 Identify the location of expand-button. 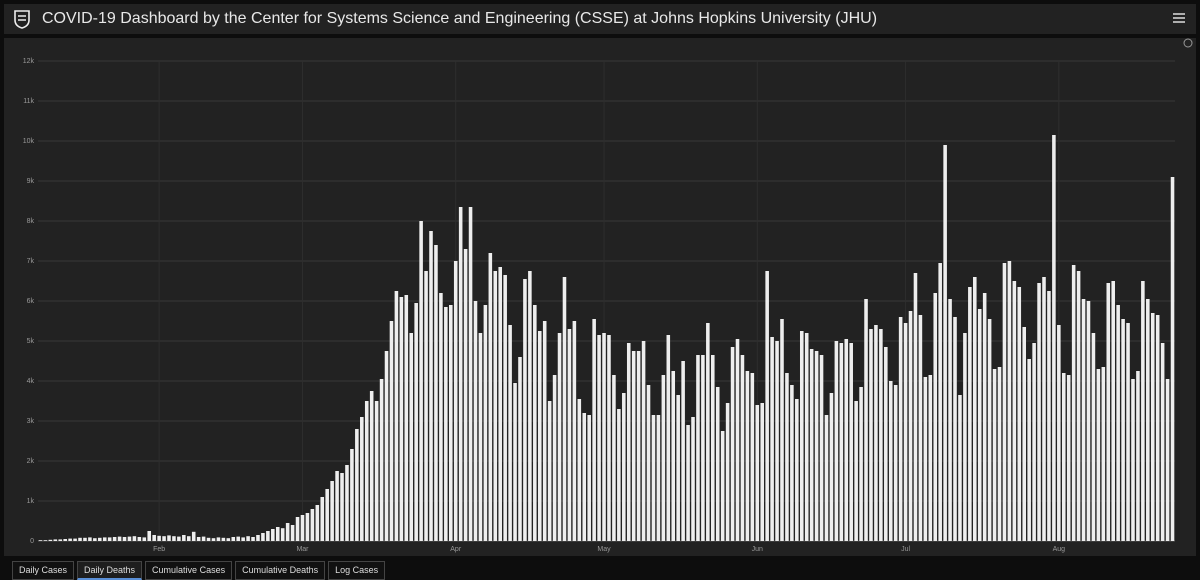
(1188, 43).